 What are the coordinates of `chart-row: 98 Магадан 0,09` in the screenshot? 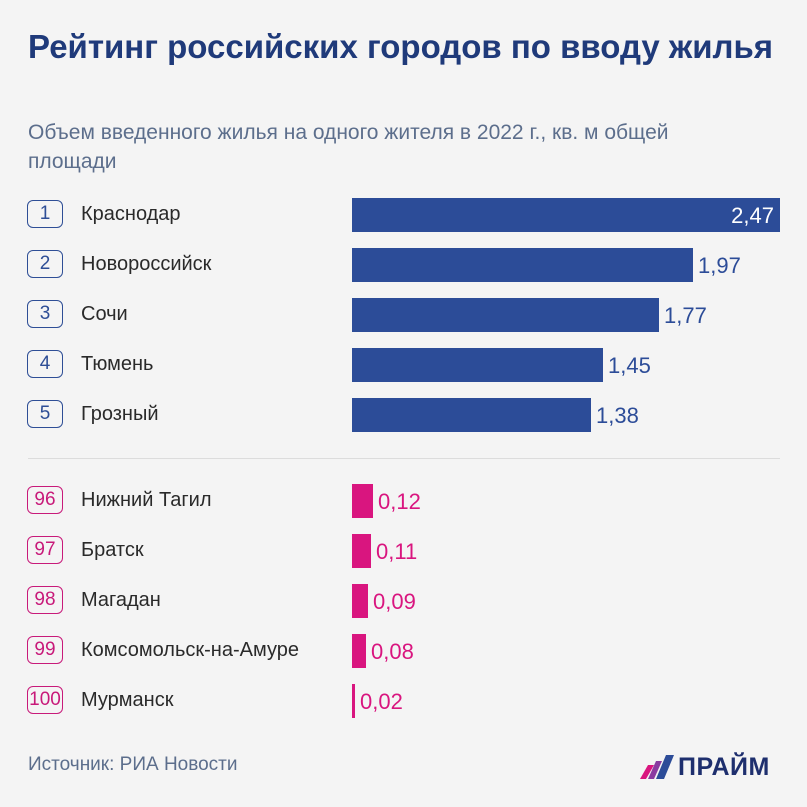 It's located at (403, 602).